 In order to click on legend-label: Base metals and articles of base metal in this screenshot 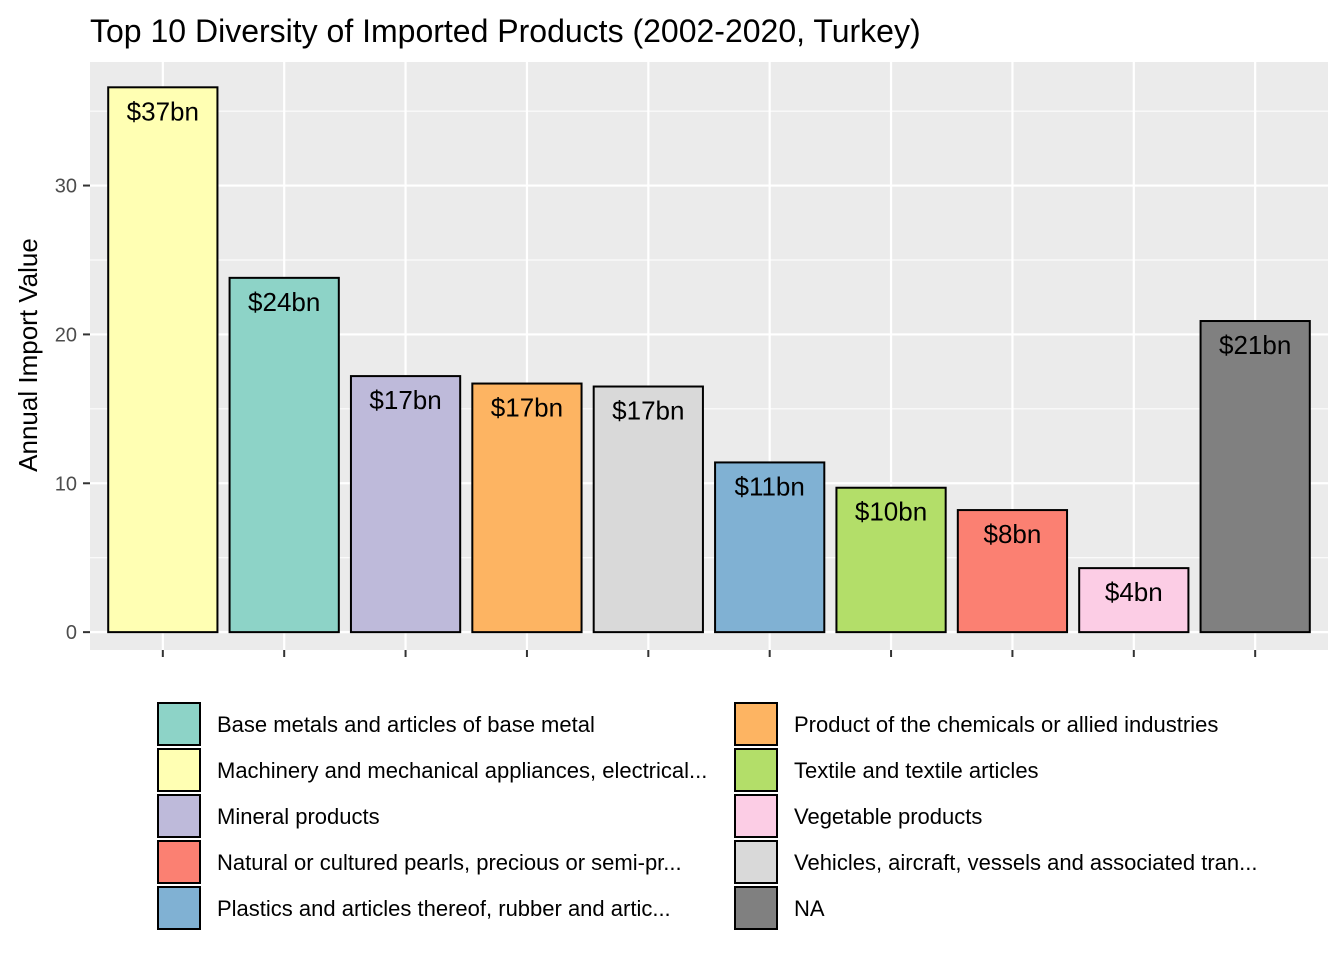, I will do `click(406, 724)`.